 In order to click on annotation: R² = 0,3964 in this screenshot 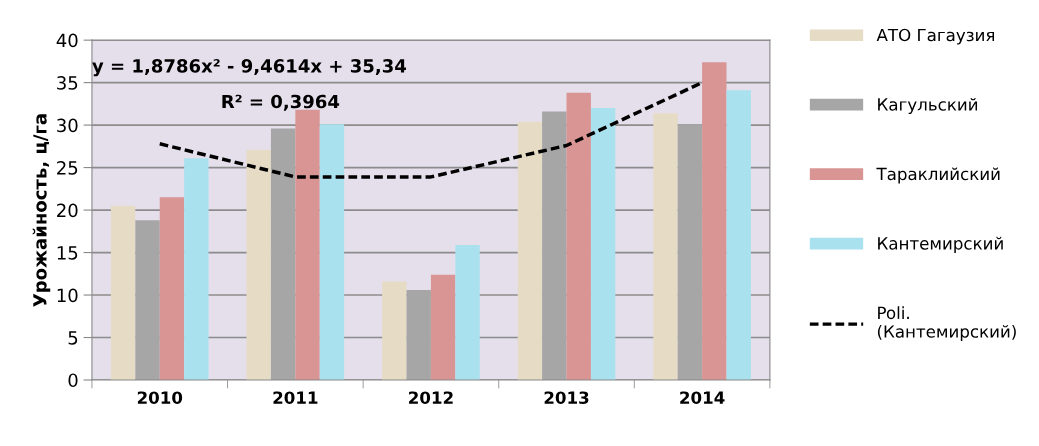, I will do `click(281, 102)`.